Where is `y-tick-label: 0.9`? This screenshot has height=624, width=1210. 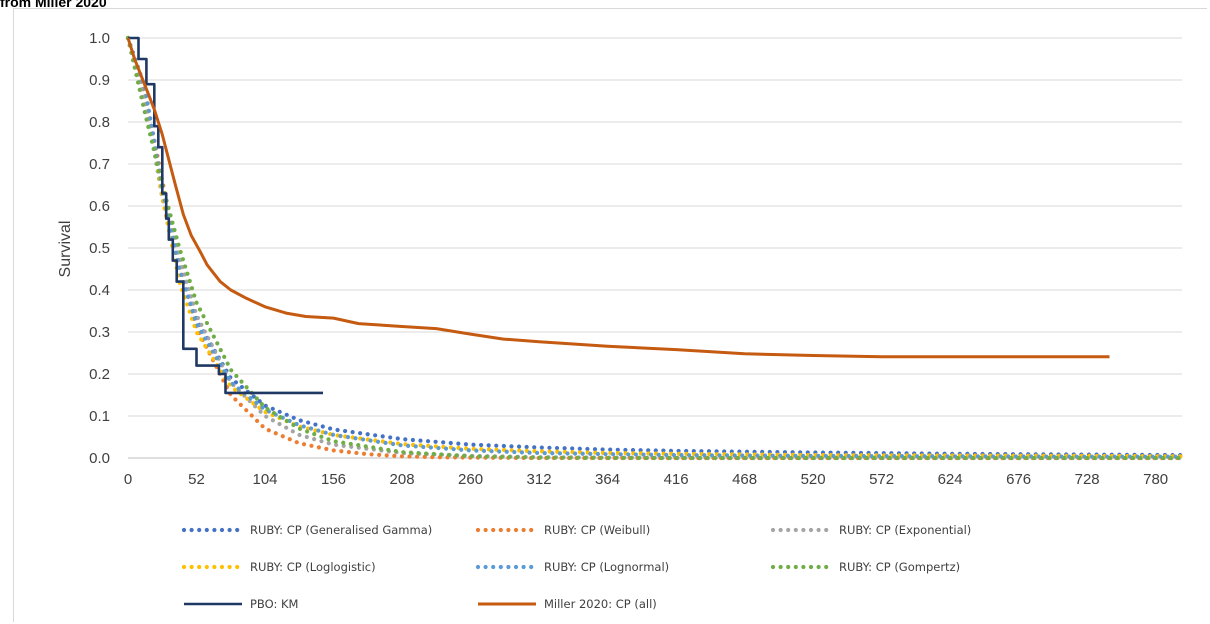
y-tick-label: 0.9 is located at coordinates (99, 80).